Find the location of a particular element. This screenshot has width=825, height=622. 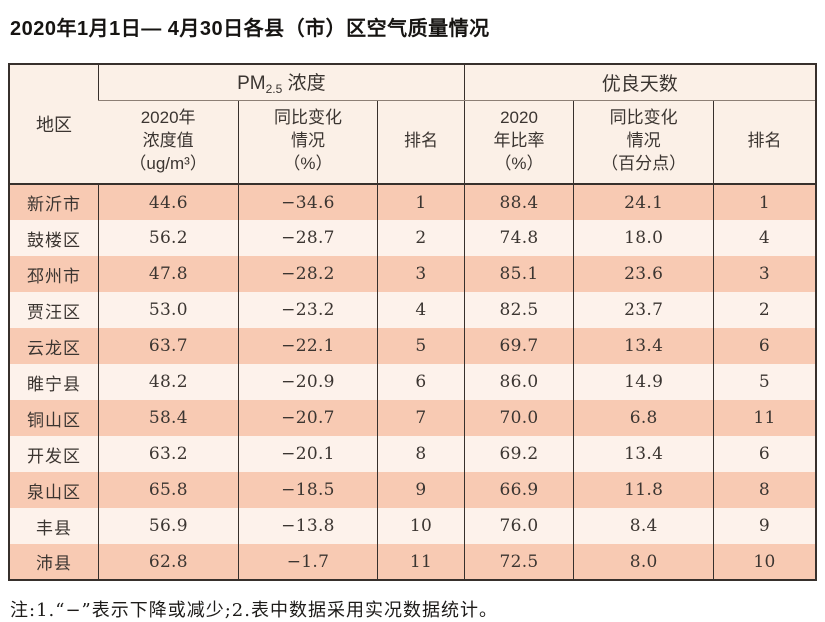

pm-change-cell: −1.7 is located at coordinates (307, 562).